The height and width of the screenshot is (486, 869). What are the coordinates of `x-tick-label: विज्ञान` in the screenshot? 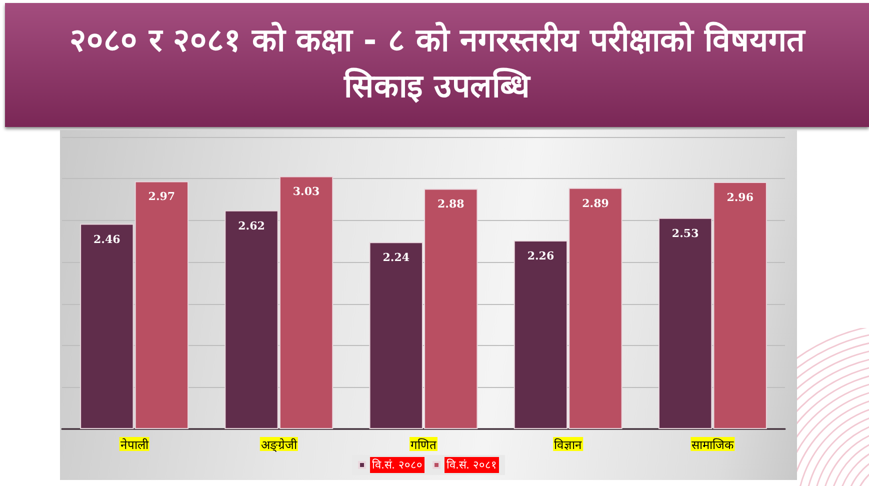 It's located at (568, 445).